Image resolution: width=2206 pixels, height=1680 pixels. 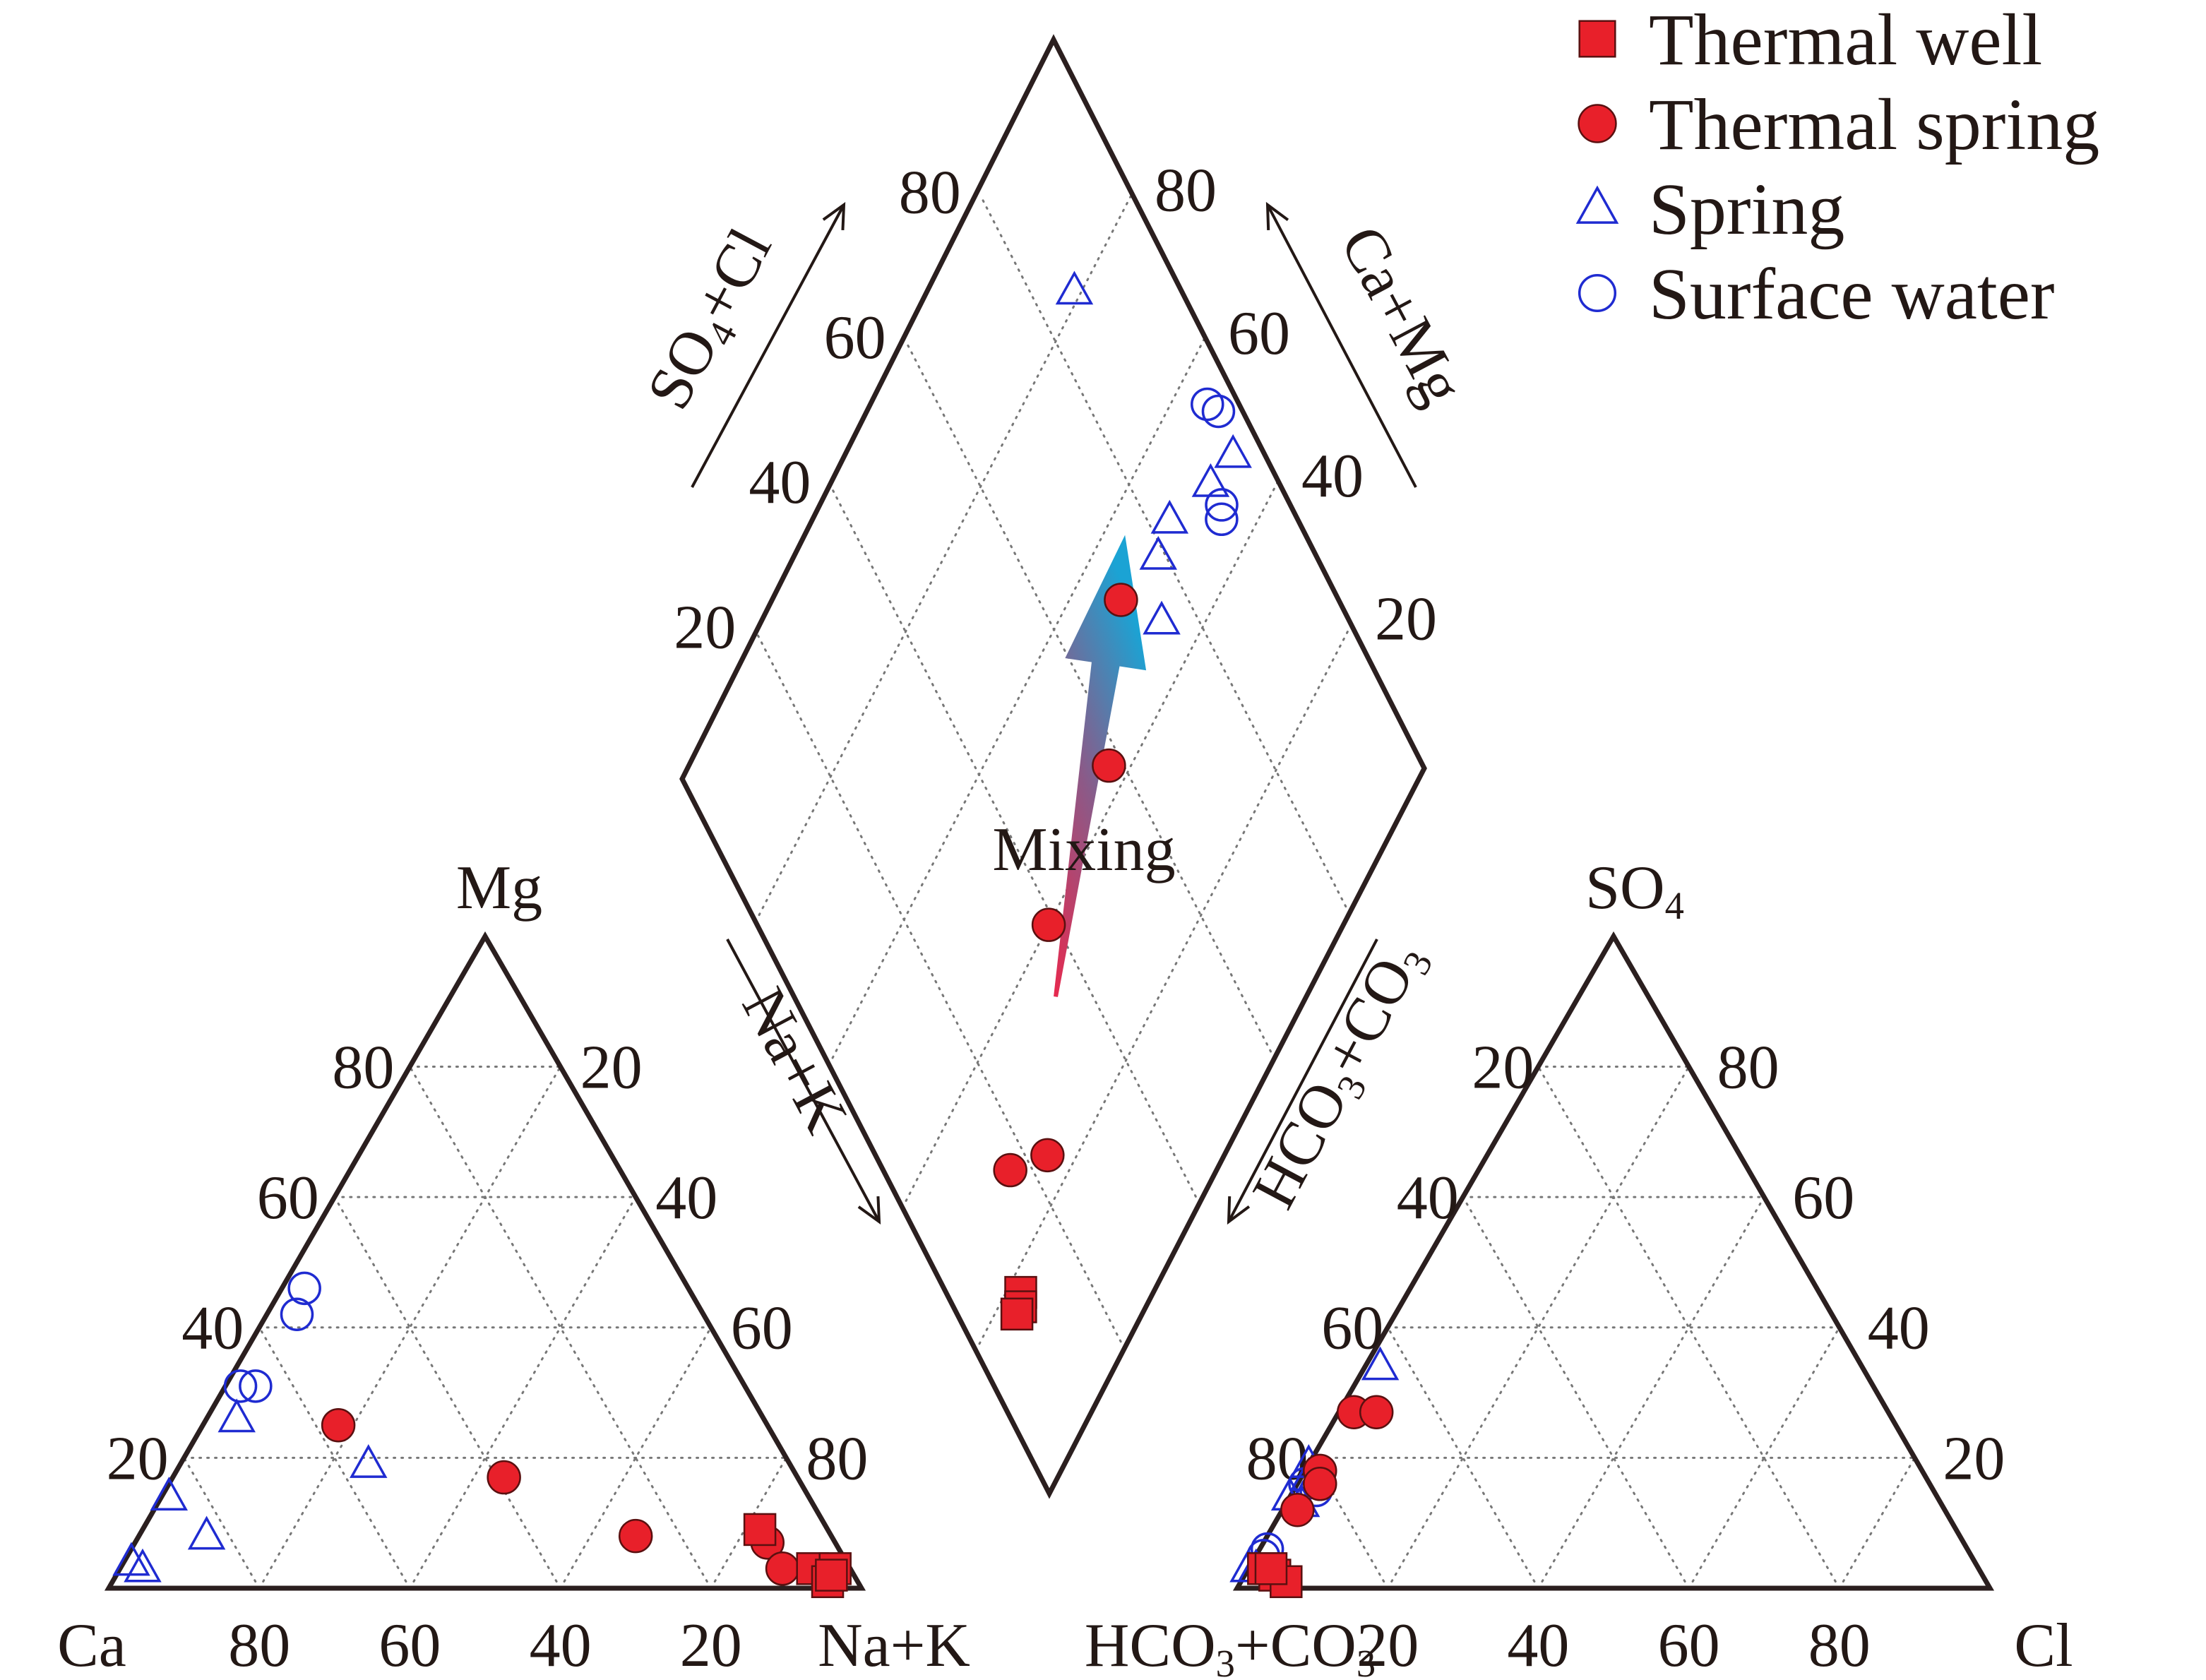 What do you see at coordinates (869, 1210) in the screenshot?
I see `diamond-lower-left-arrow-head` at bounding box center [869, 1210].